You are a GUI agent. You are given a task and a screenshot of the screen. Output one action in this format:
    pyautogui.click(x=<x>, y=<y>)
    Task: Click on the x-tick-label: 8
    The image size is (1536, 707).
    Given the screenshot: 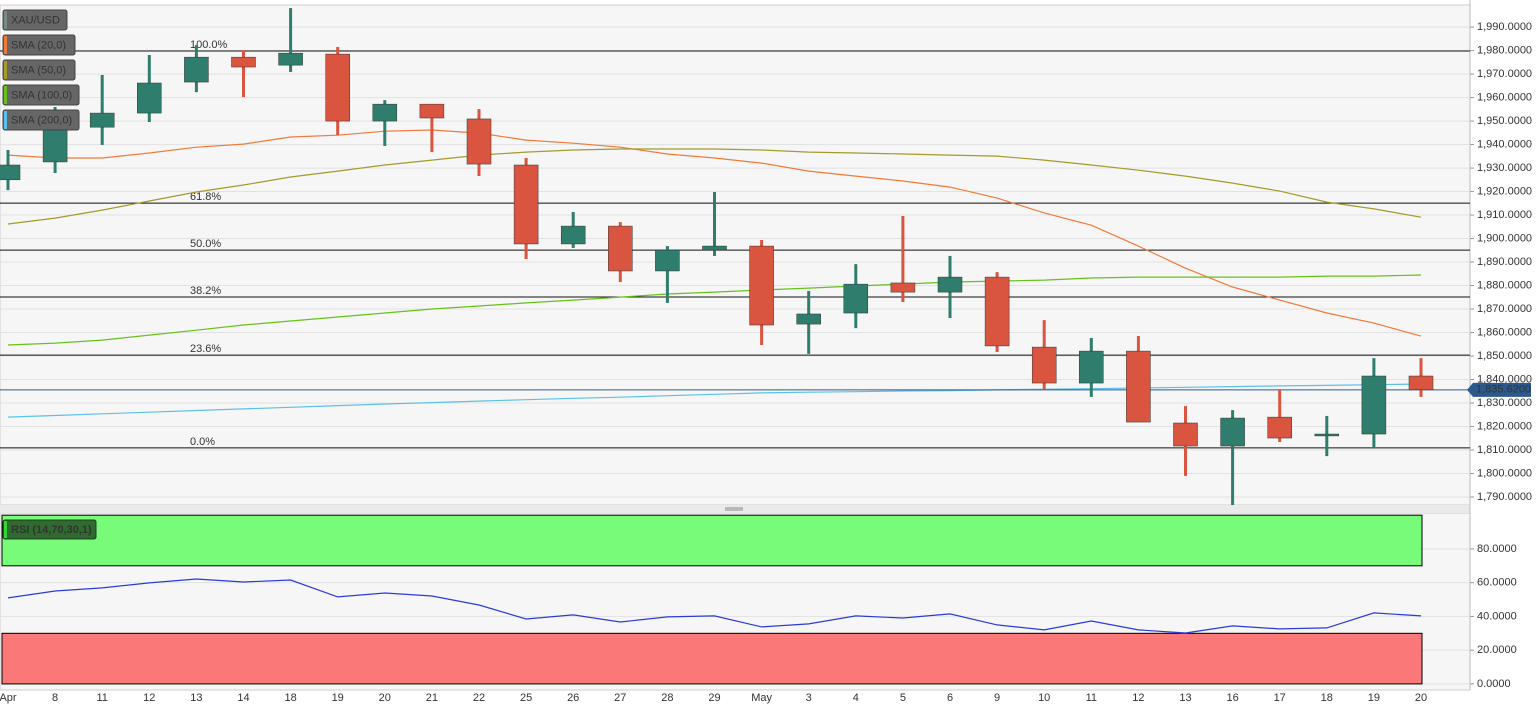 What is the action you would take?
    pyautogui.click(x=55, y=698)
    